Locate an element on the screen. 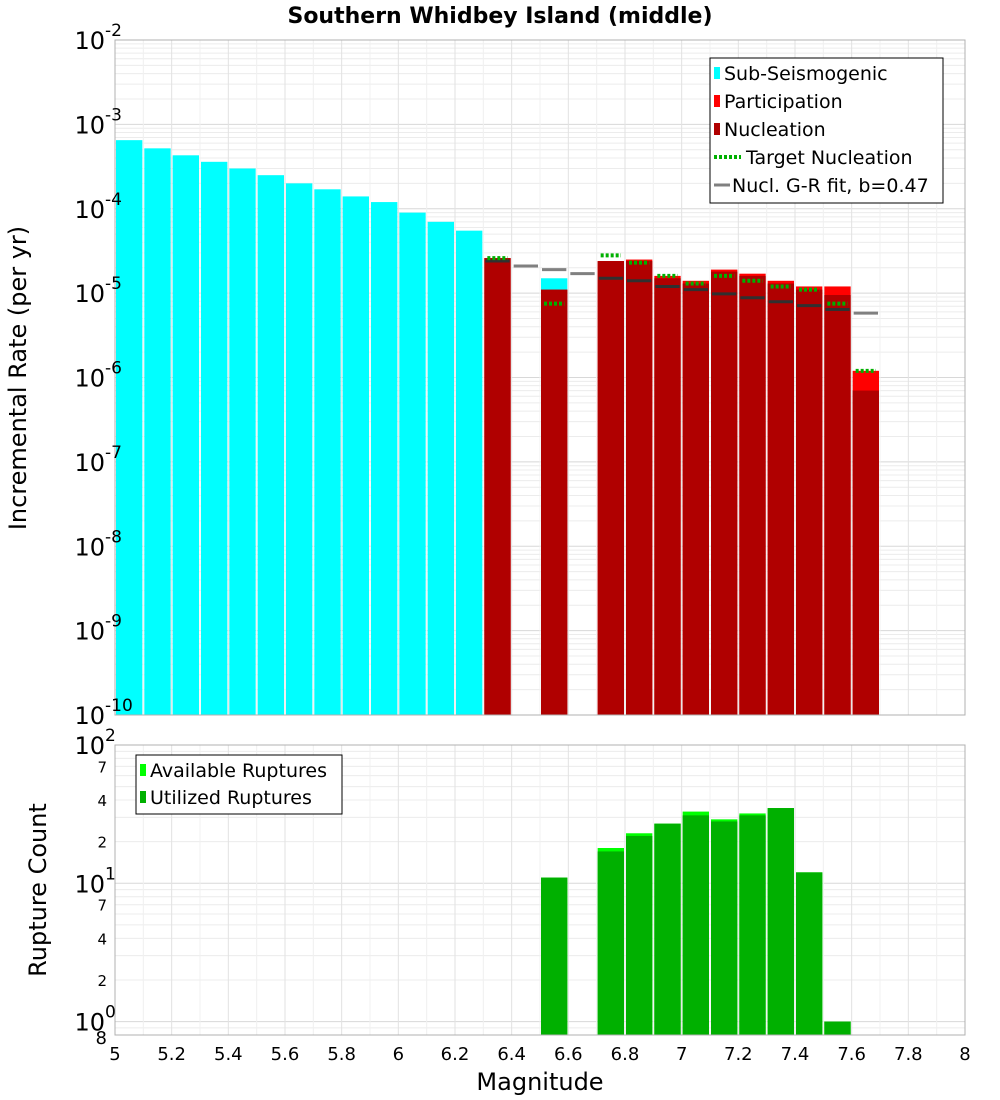  top-y-tick-exponent: -4 is located at coordinates (113, 200).